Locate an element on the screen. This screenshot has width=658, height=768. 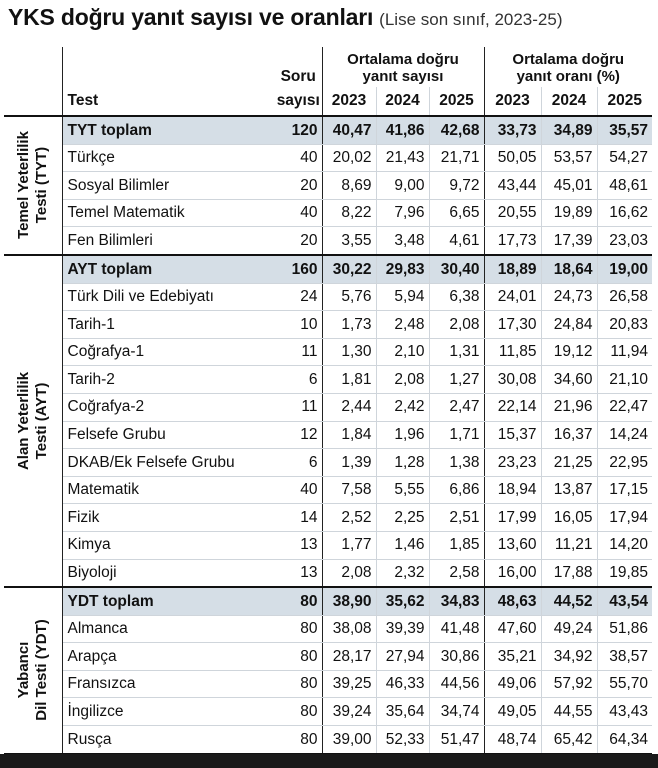
rate-2024-cell: 16,37 is located at coordinates (569, 435).